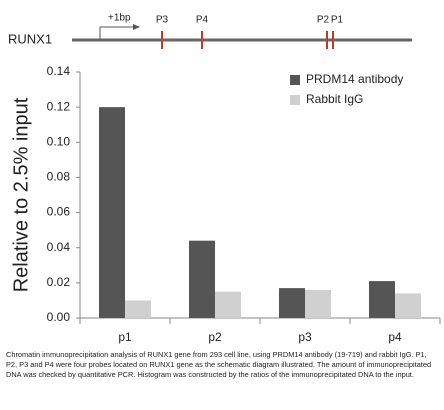 This screenshot has height=410, width=444. I want to click on legend-label: PRDM14 antibody, so click(354, 79).